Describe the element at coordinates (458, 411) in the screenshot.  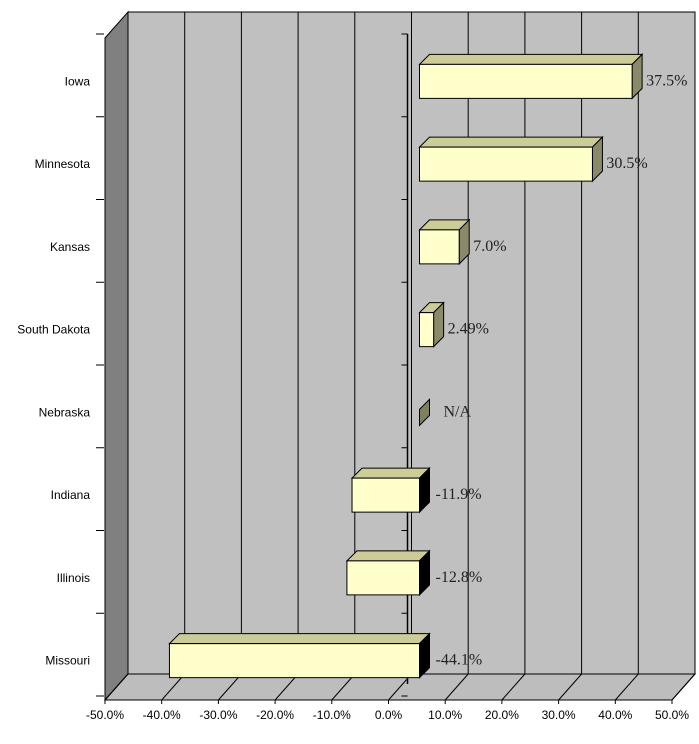
I see `data-label: N/A` at that location.